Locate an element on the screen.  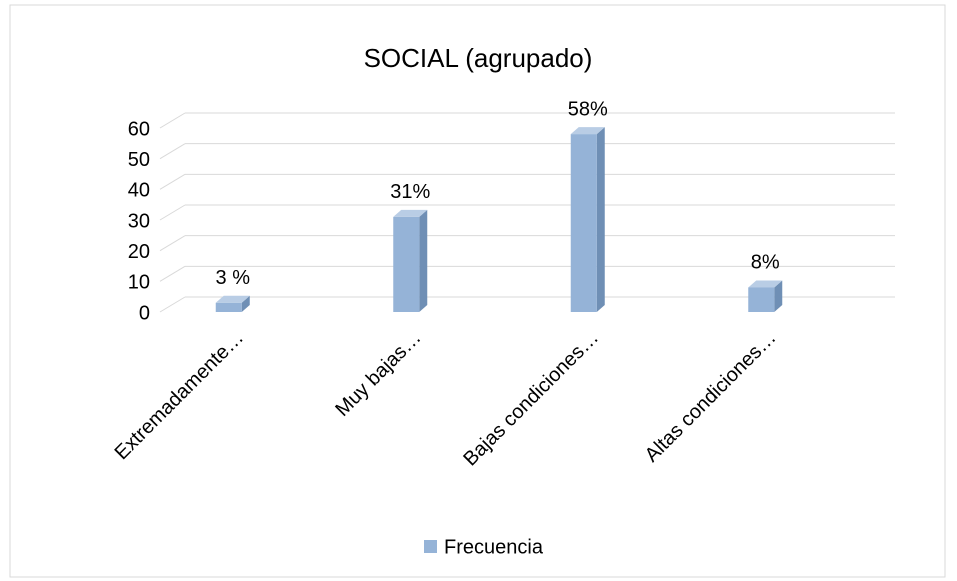
y-tick-label: 0 is located at coordinates (144, 313).